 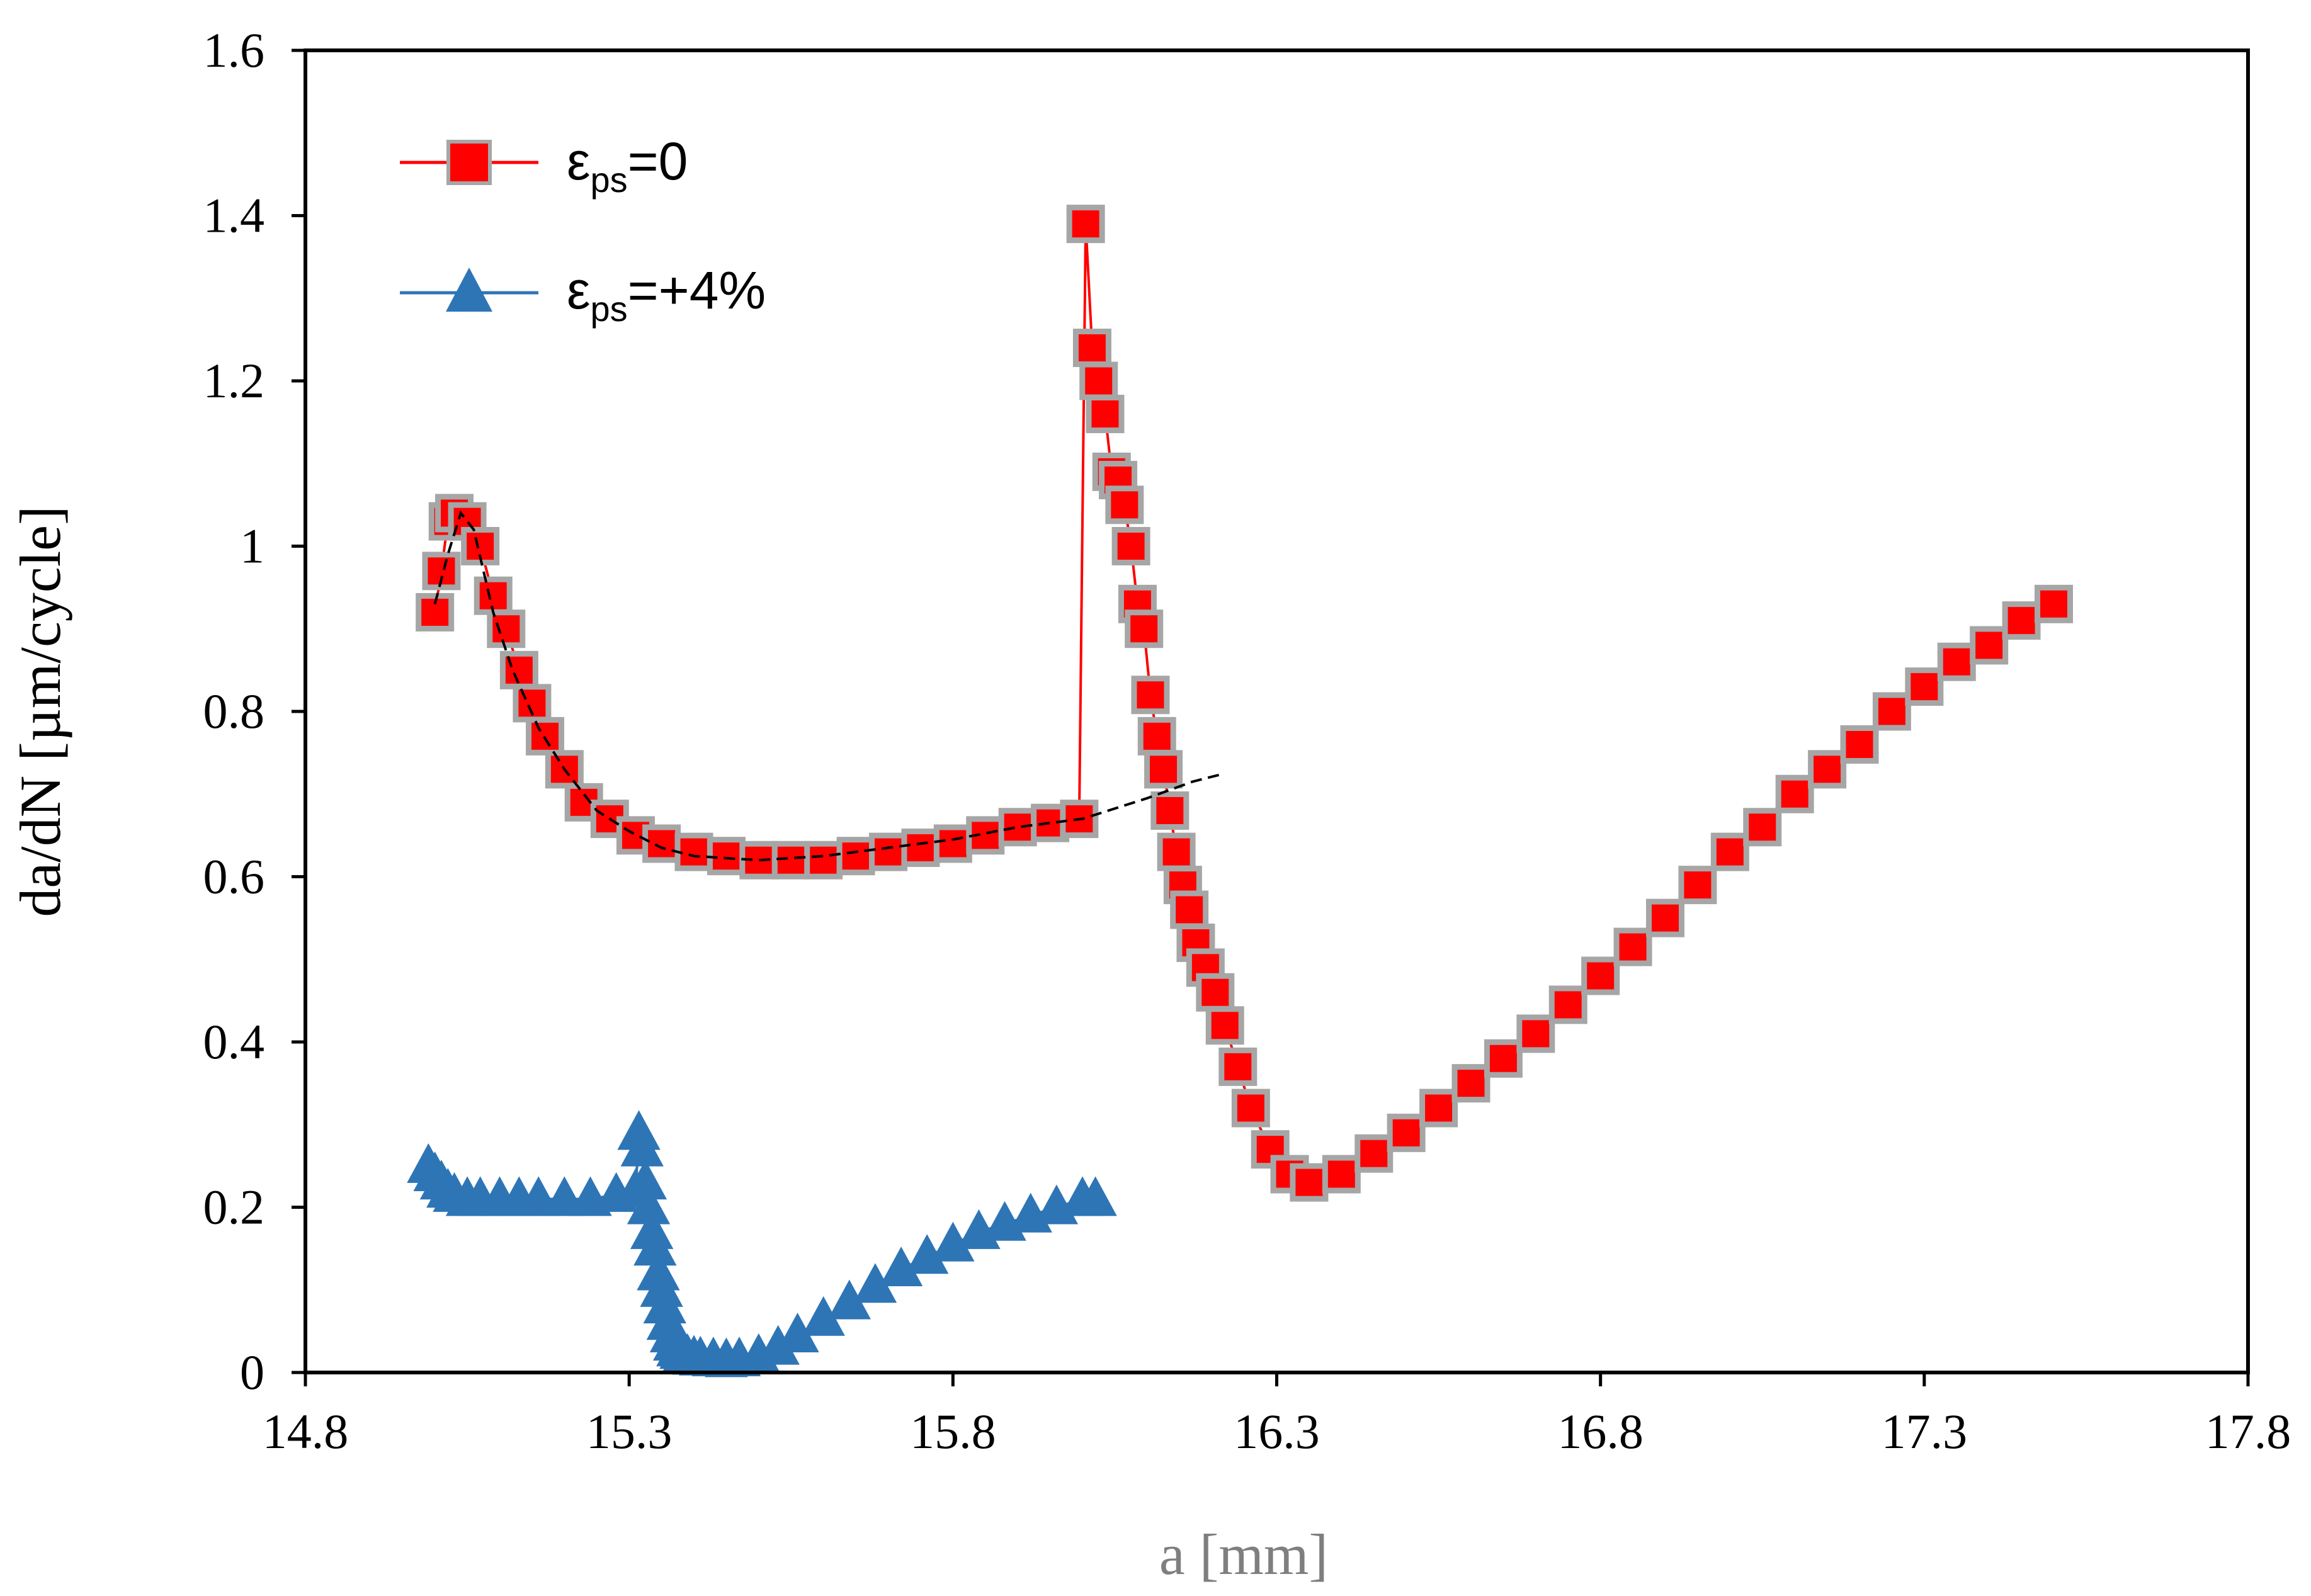 What do you see at coordinates (234, 1041) in the screenshot?
I see `y-tick-label: 0.4` at bounding box center [234, 1041].